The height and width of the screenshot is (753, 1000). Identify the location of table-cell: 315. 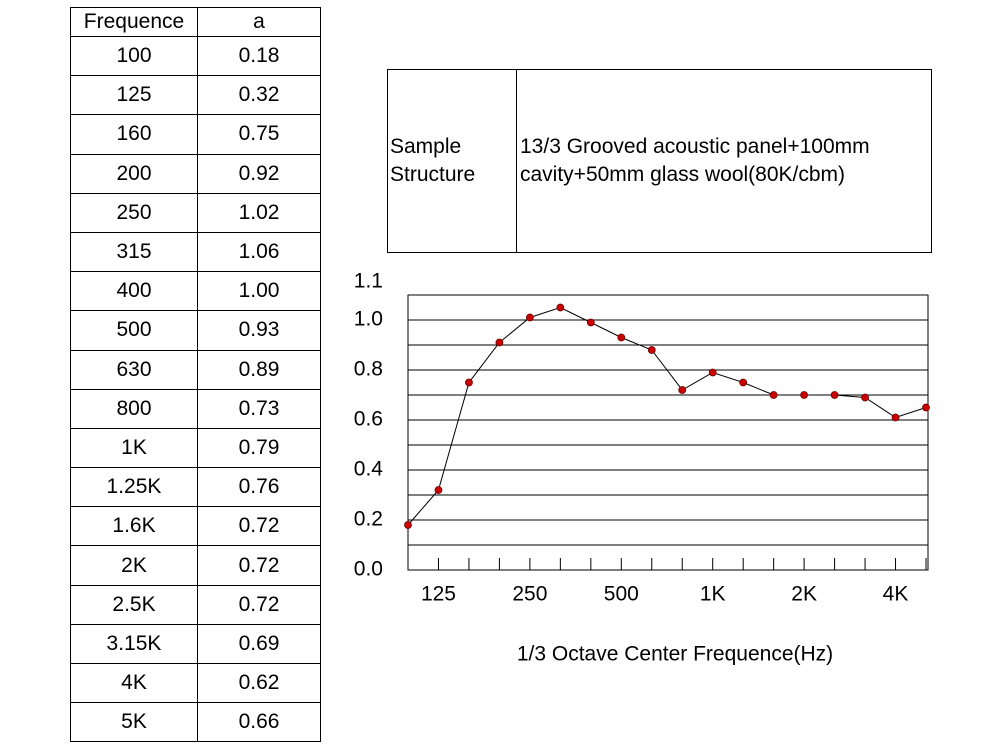
(134, 252).